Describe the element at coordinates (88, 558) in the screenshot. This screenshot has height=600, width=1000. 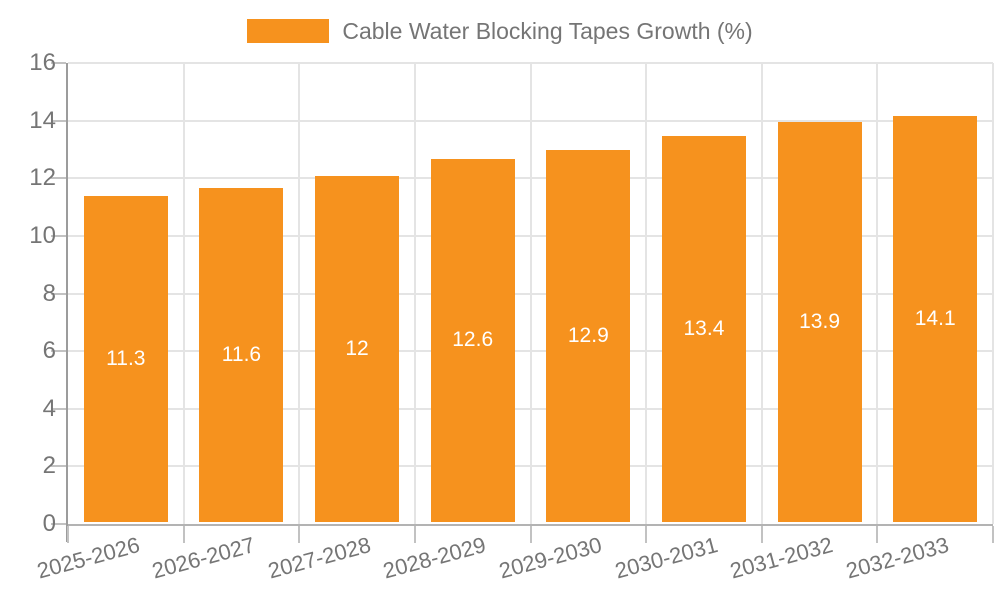
I see `x-axis-label: 2025-2026` at that location.